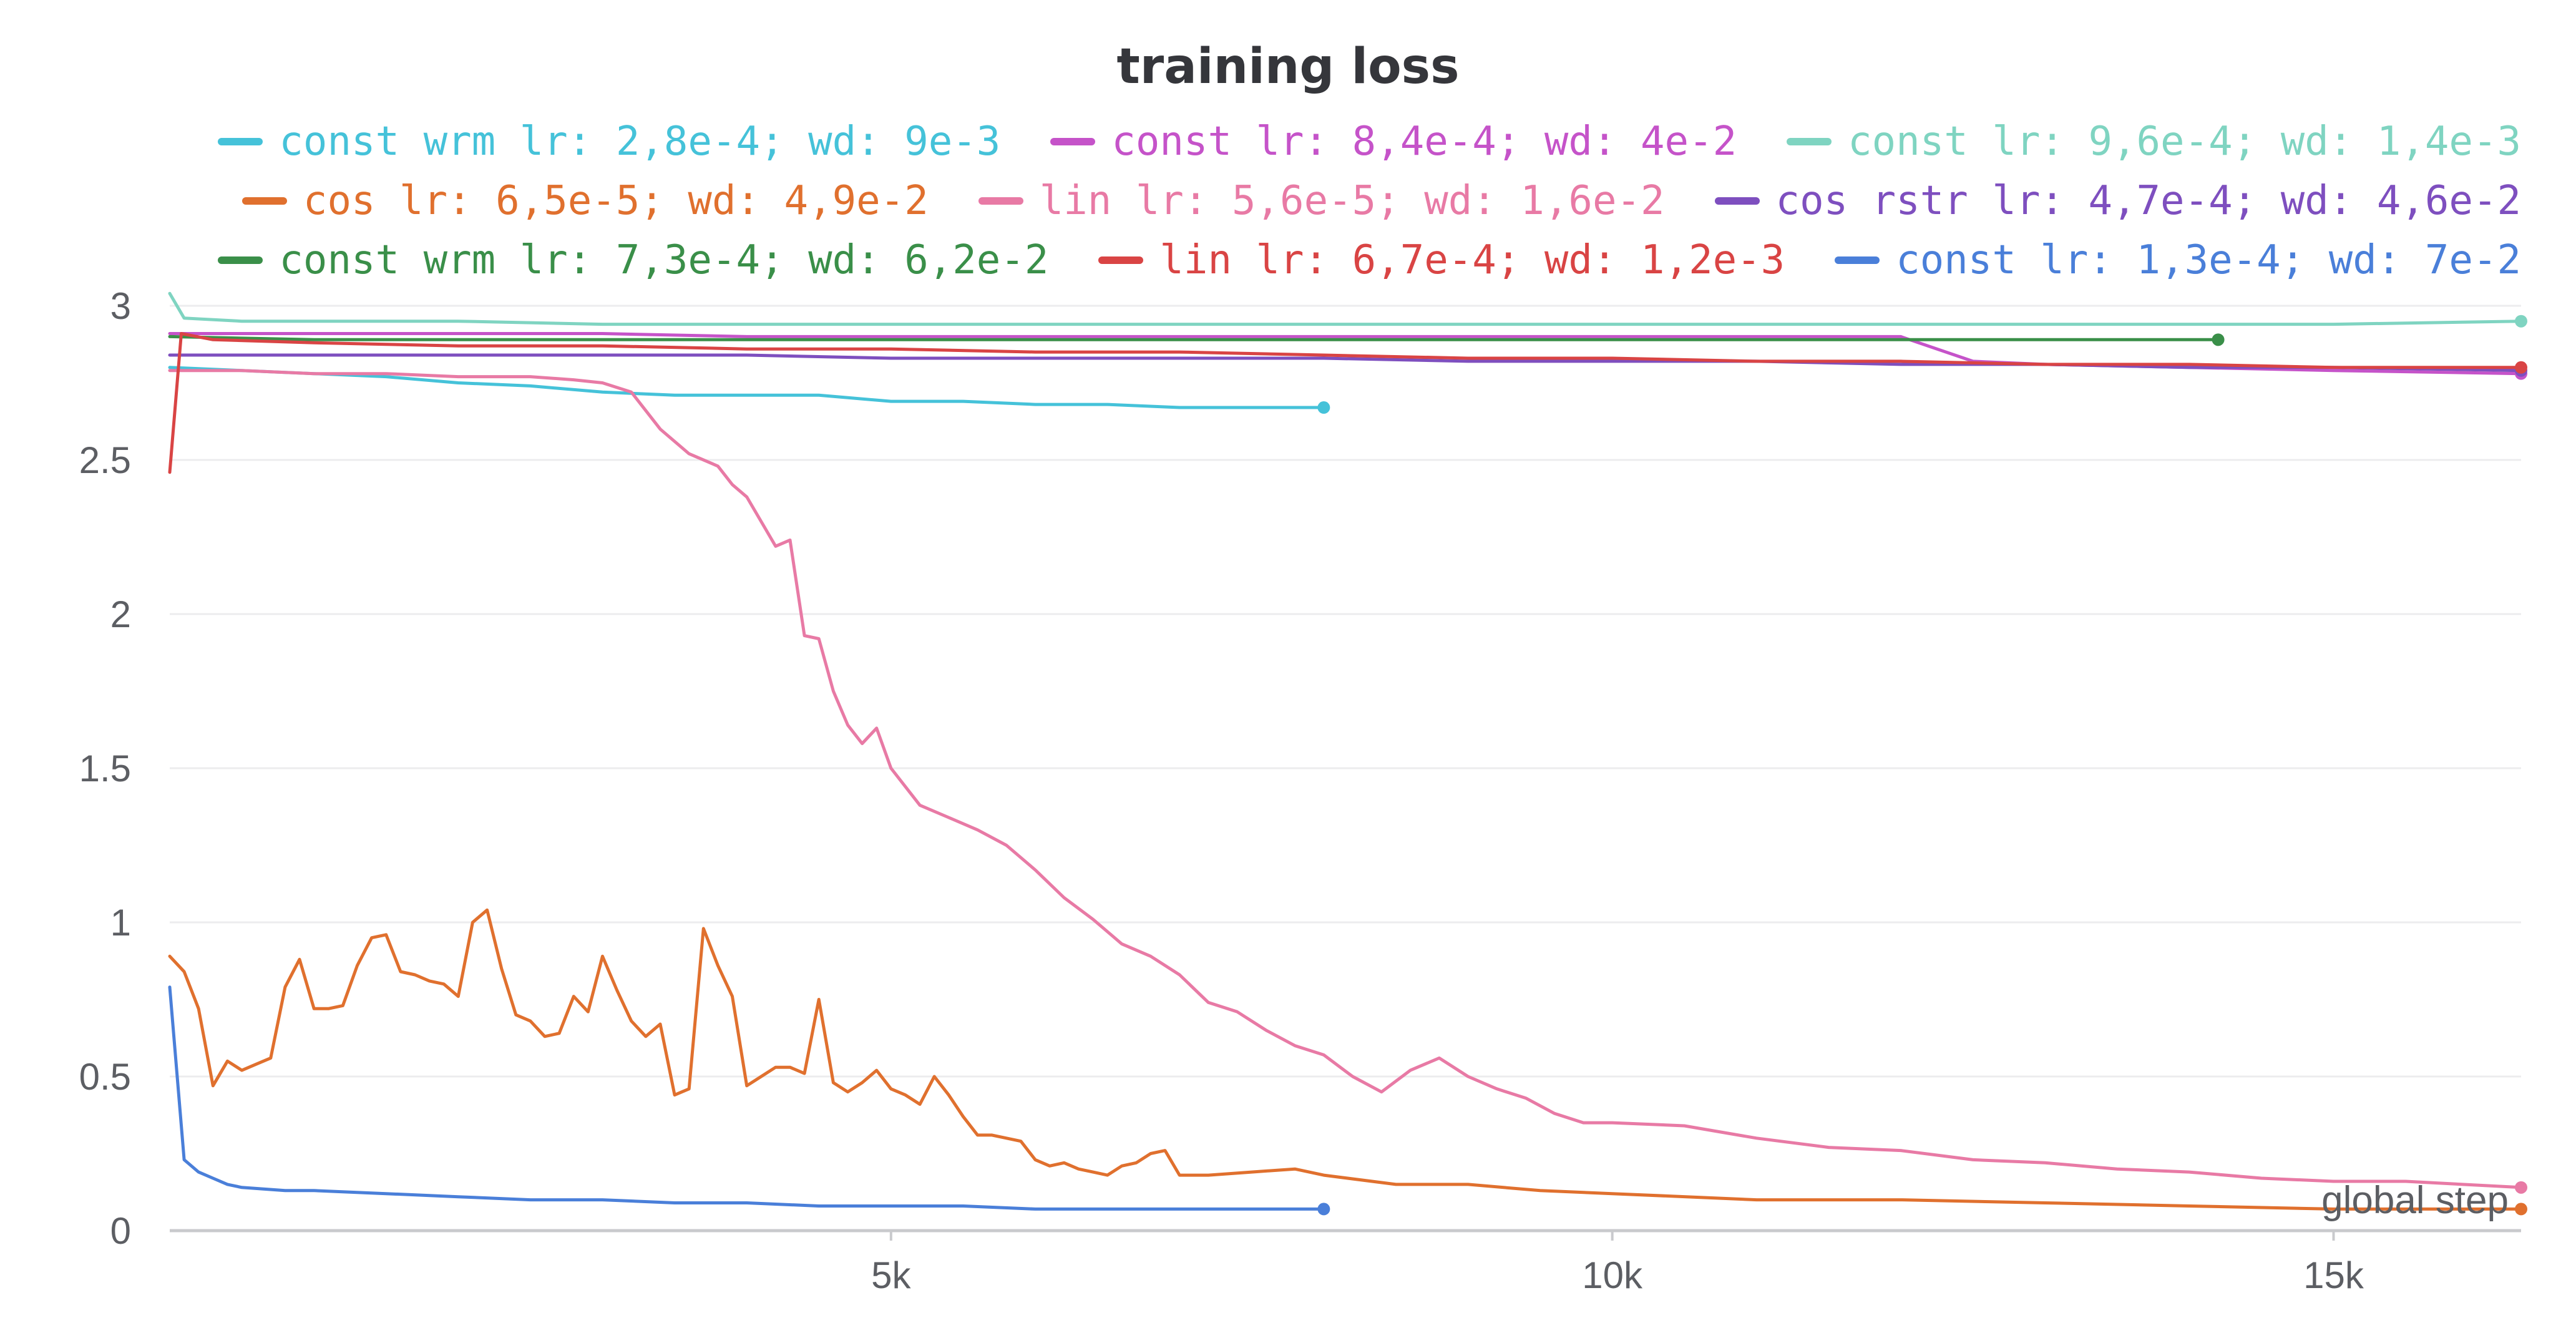 Image resolution: width=2576 pixels, height=1328 pixels. I want to click on legend-label: cos rstr lr: 4,7e-4; wd: 4,6e-2, so click(2148, 201).